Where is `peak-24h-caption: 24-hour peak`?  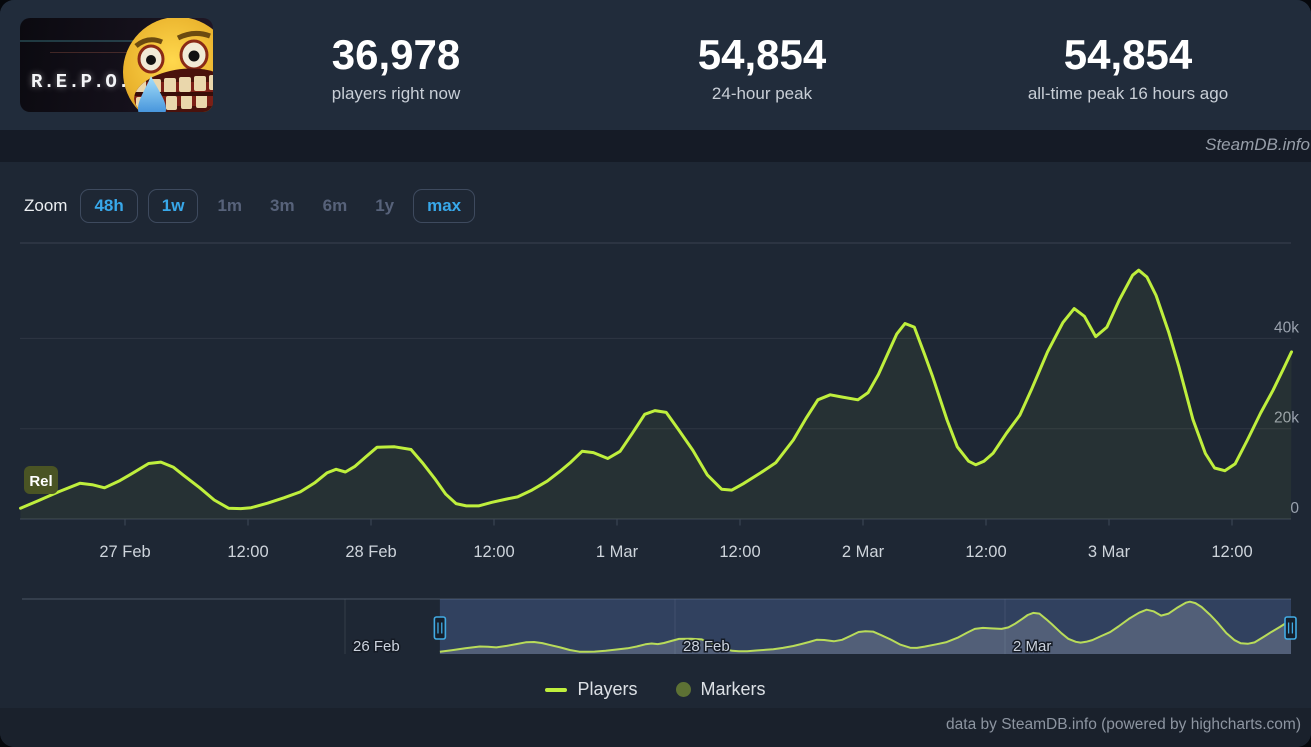 peak-24h-caption: 24-hour peak is located at coordinates (762, 94).